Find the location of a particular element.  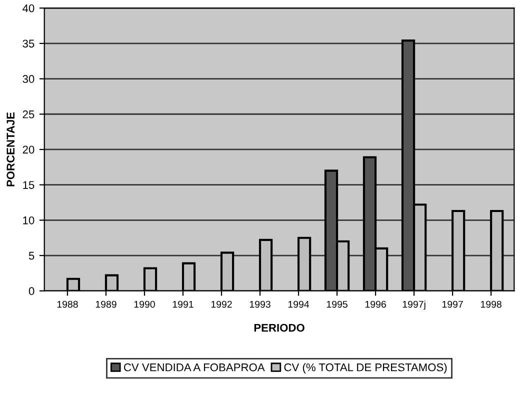

x-tick-label: 1990 is located at coordinates (144, 304).